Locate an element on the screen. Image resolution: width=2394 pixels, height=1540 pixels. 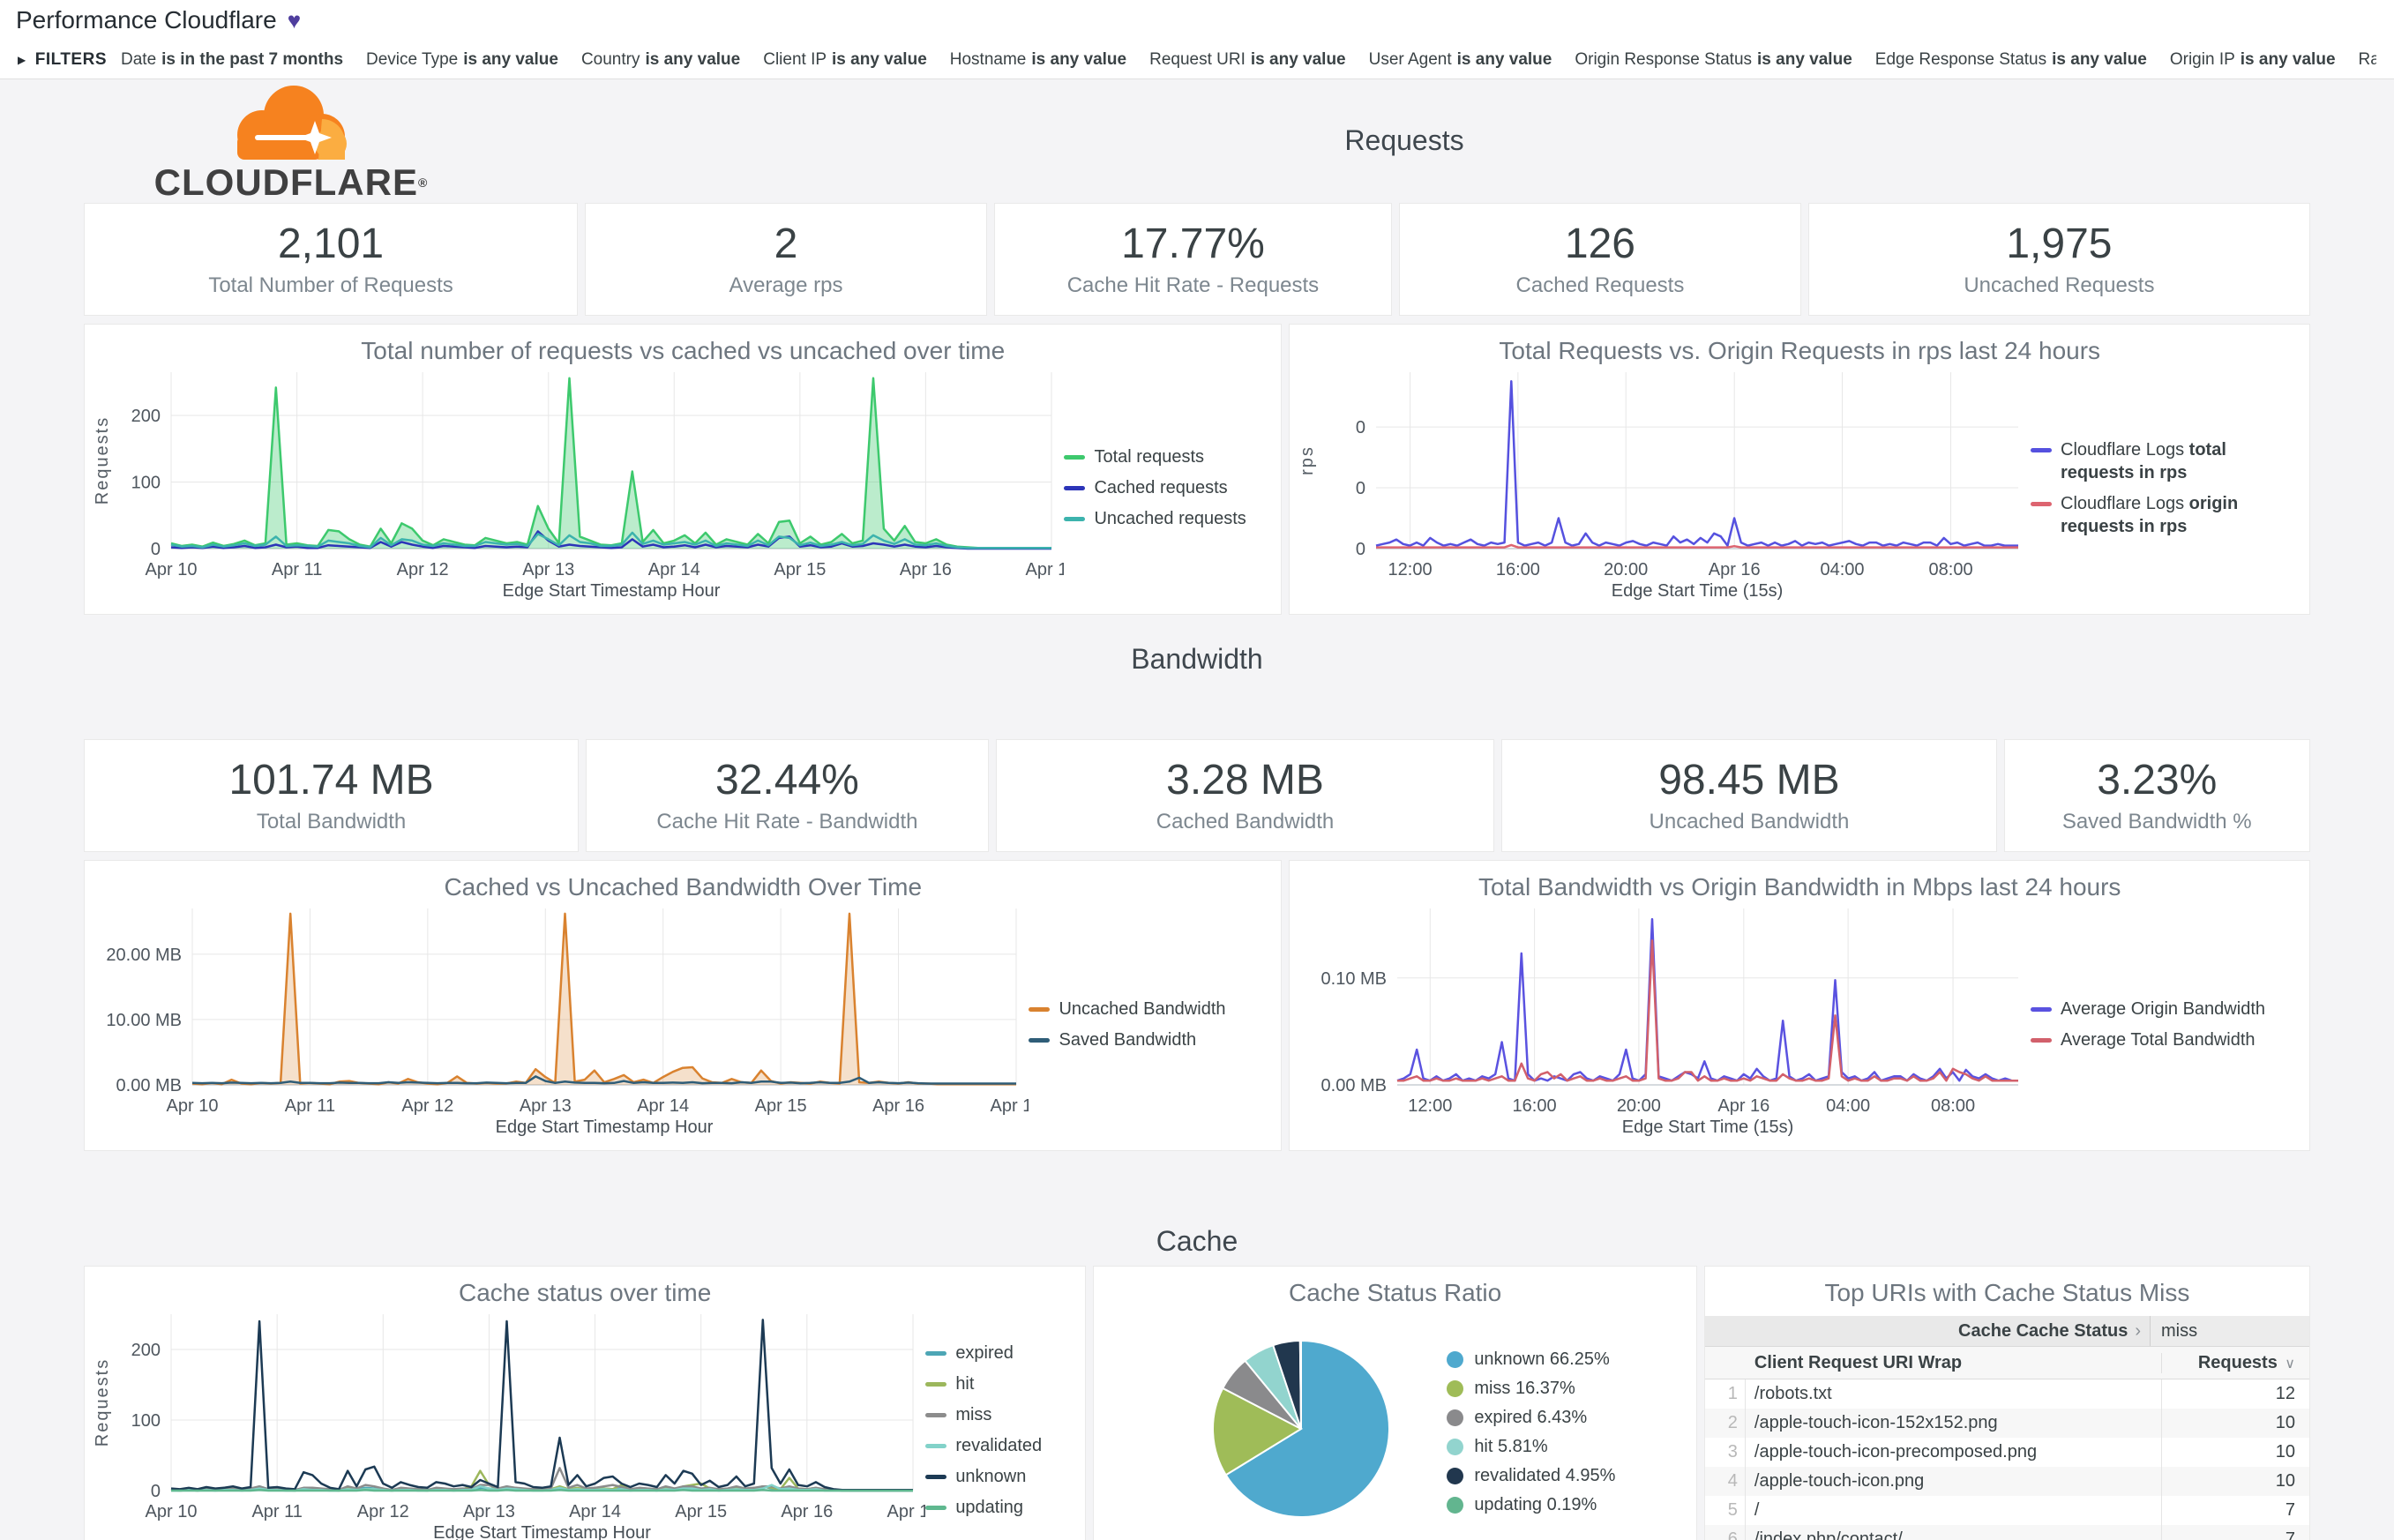
legend-item: expired 6.43% is located at coordinates (1531, 1417).